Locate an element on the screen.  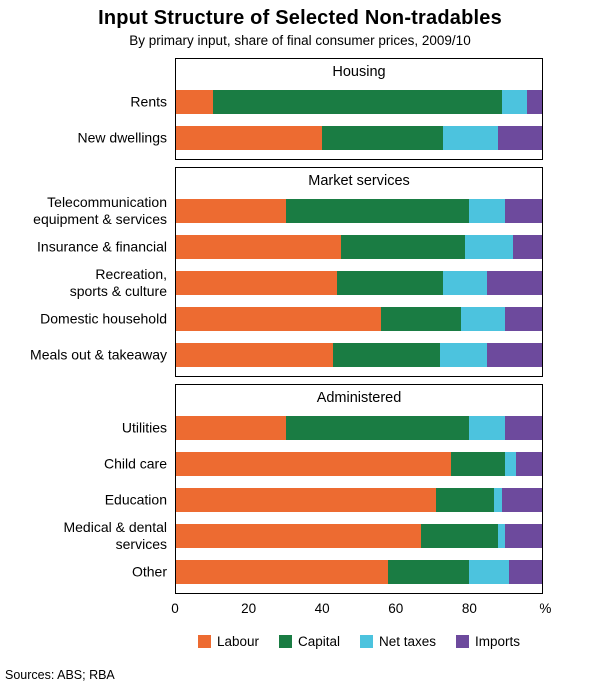
legend-swatch-imports is located at coordinates (463, 641).